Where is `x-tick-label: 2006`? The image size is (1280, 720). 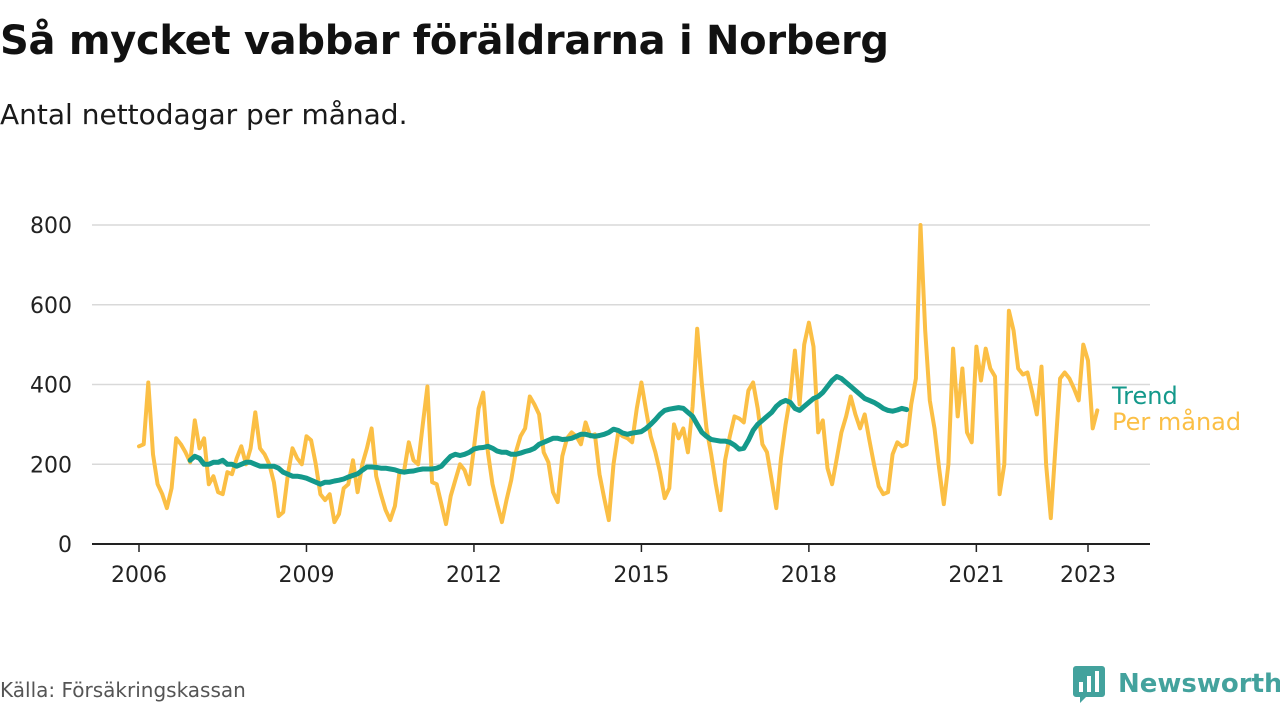
x-tick-label: 2006 is located at coordinates (139, 575).